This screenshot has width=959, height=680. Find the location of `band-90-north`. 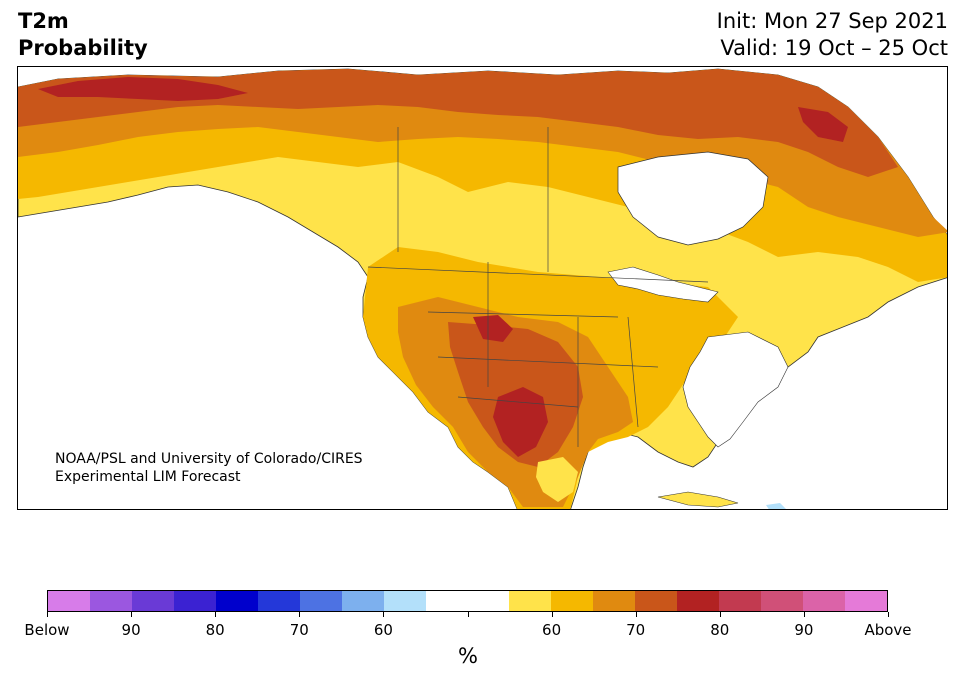

band-90-north is located at coordinates (143, 89).